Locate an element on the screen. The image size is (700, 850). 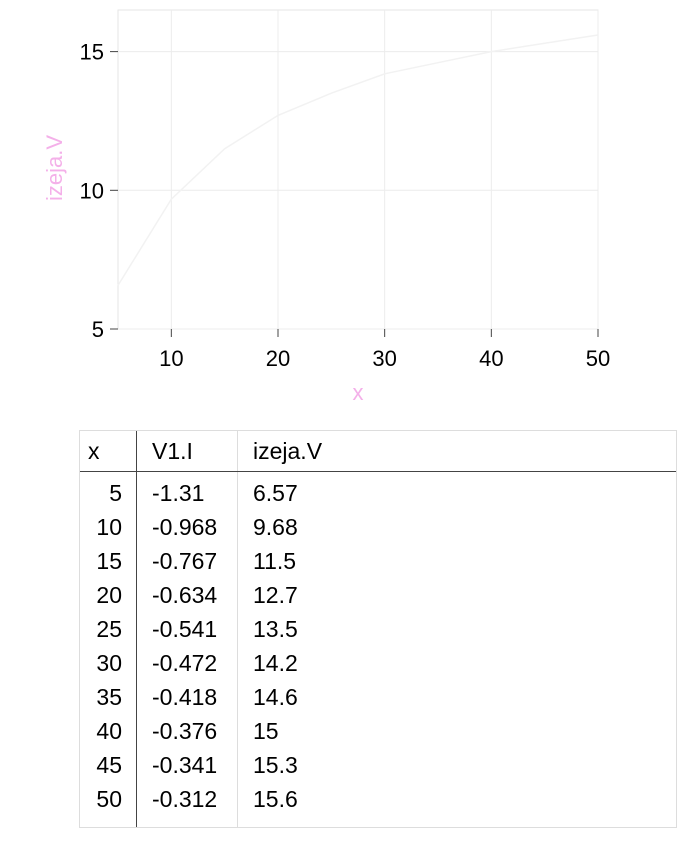
cell-izeja-v: 15 is located at coordinates (266, 730).